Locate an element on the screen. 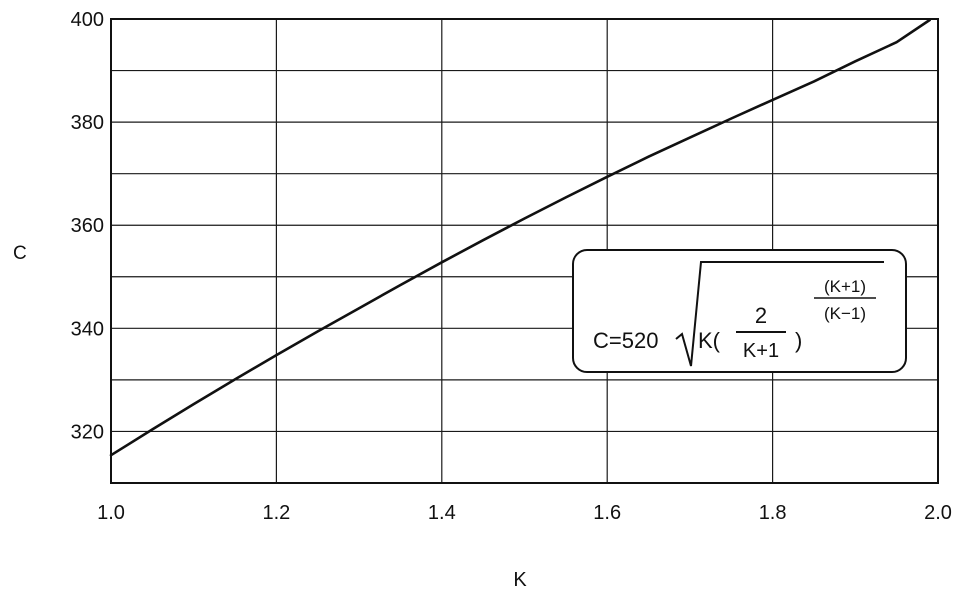 This screenshot has width=964, height=591. formula-box-border is located at coordinates (739, 311).